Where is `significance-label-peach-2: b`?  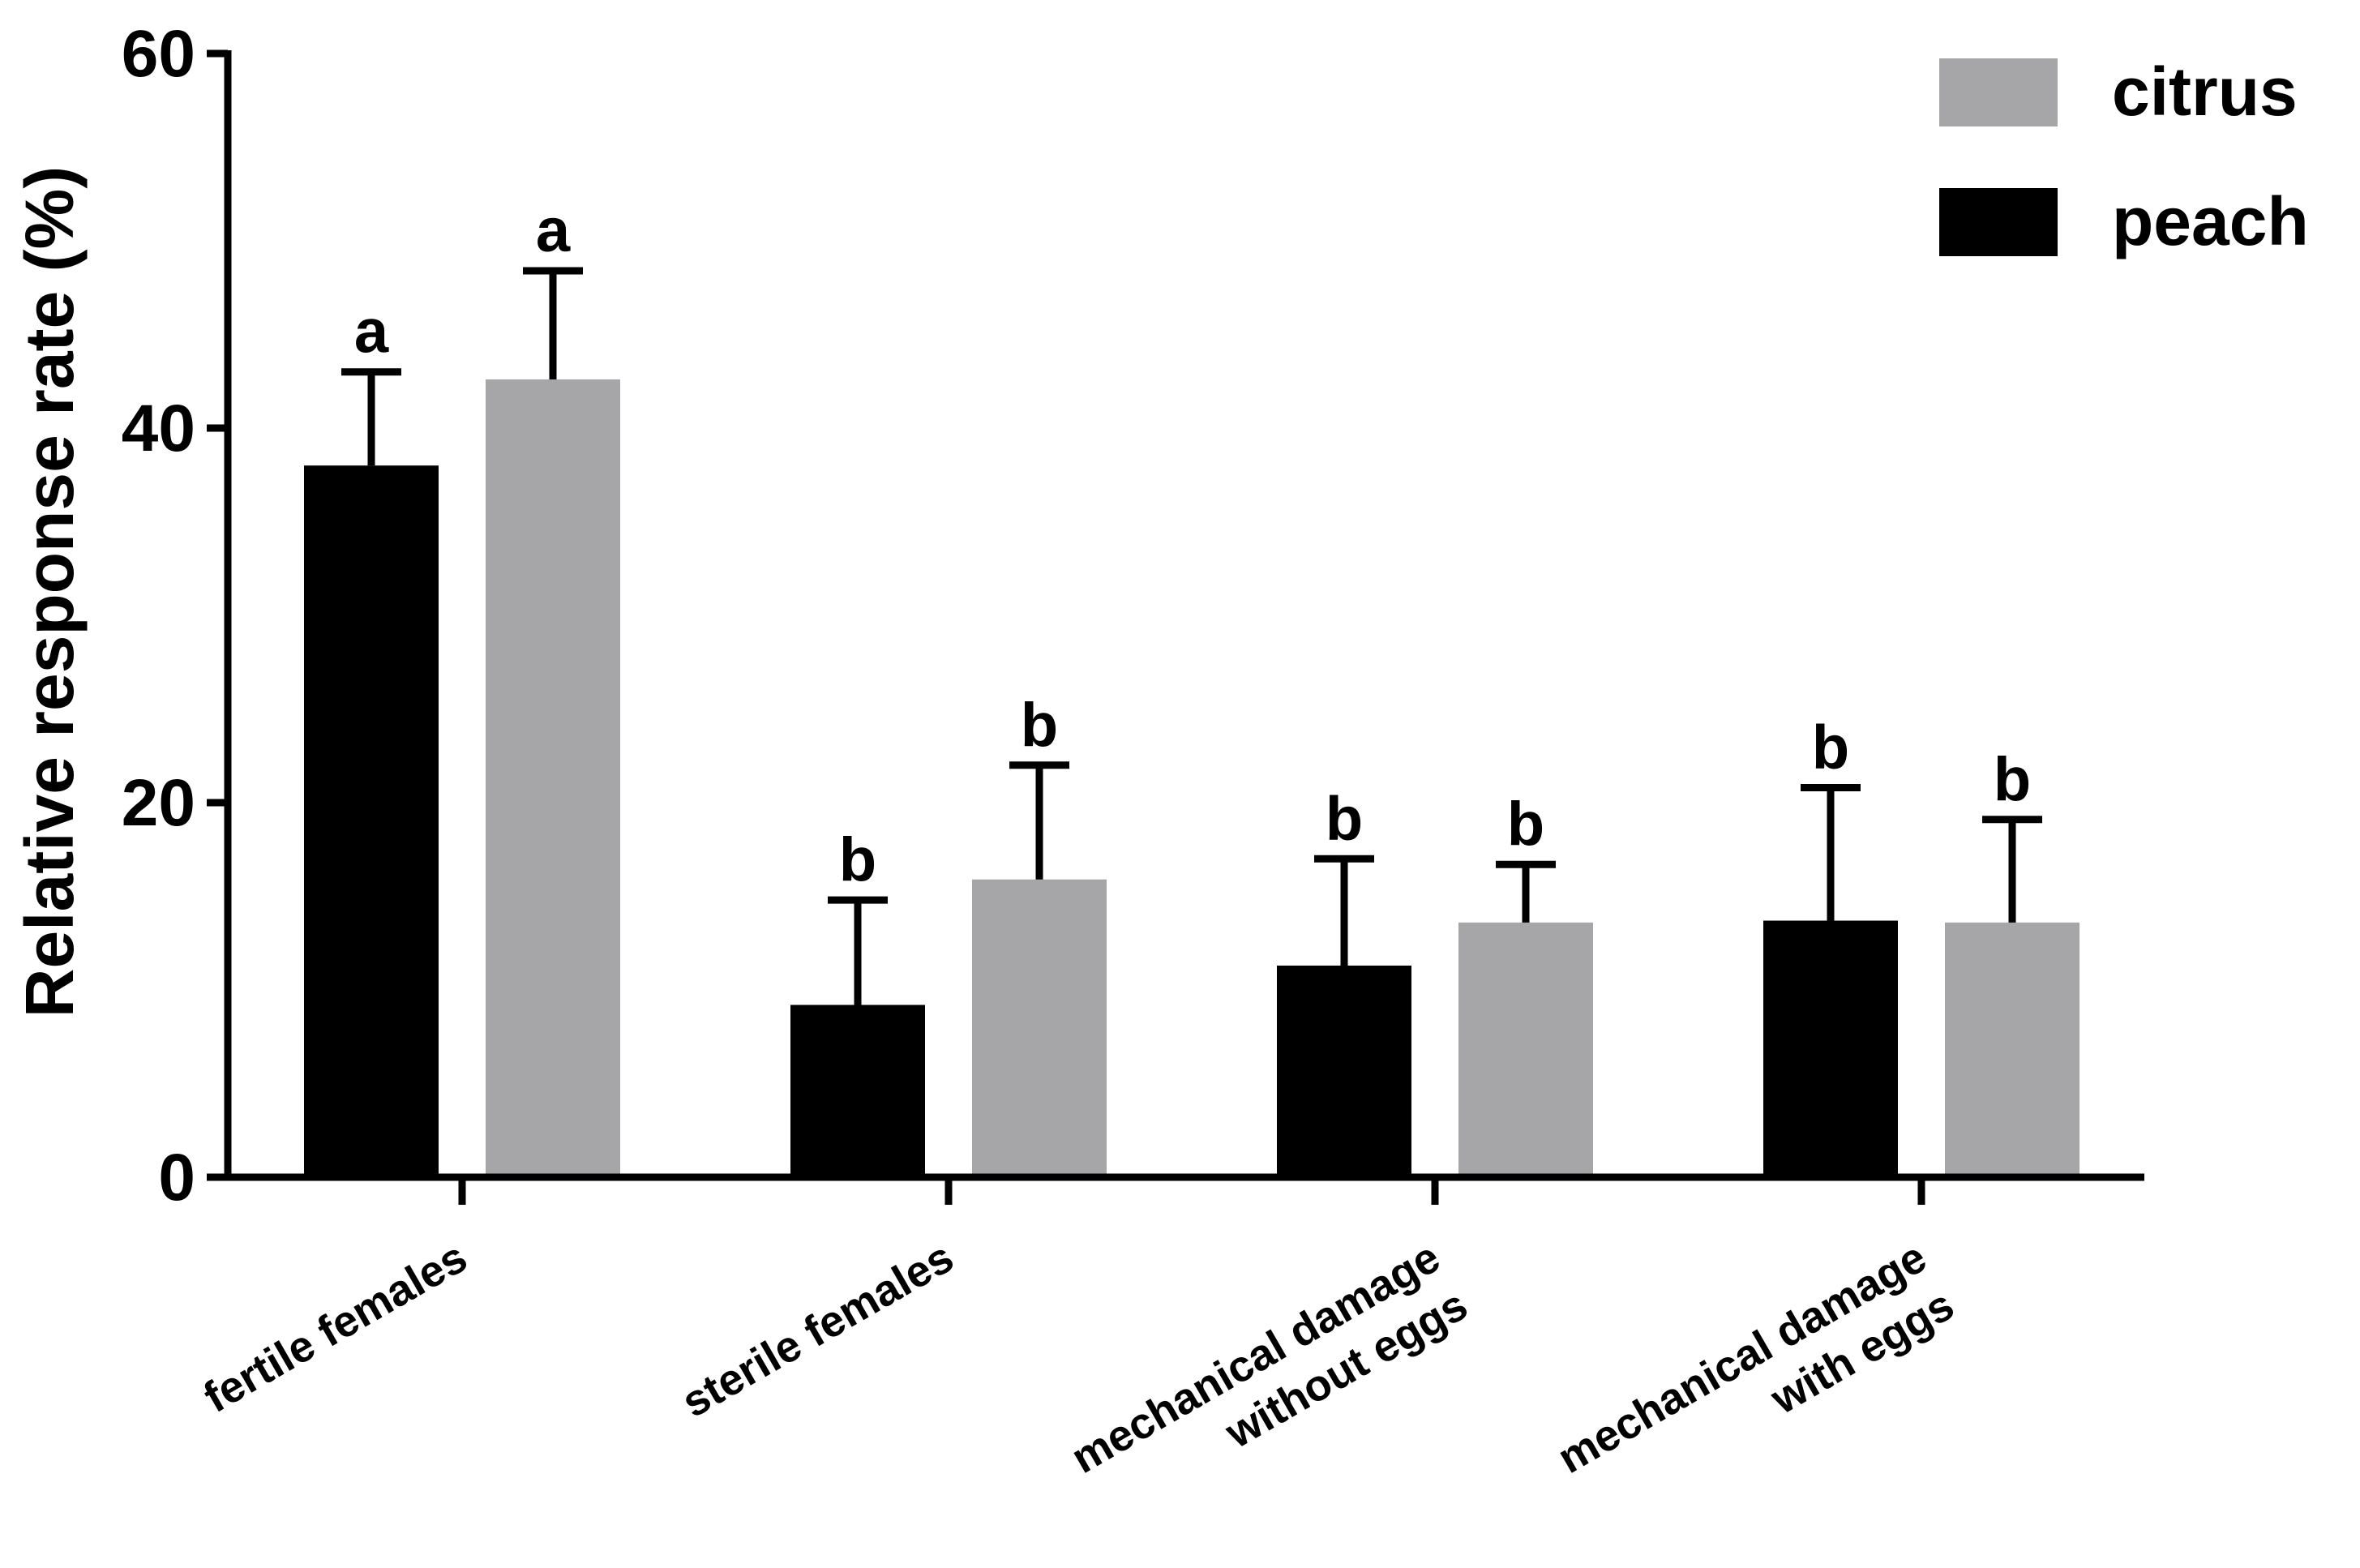
significance-label-peach-2: b is located at coordinates (857, 859).